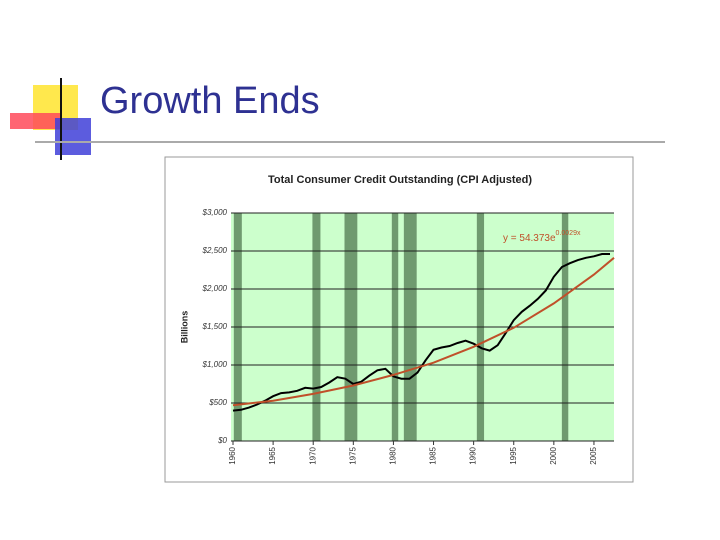  Describe the element at coordinates (232, 455) in the screenshot. I see `x-tick-label: 1960` at that location.